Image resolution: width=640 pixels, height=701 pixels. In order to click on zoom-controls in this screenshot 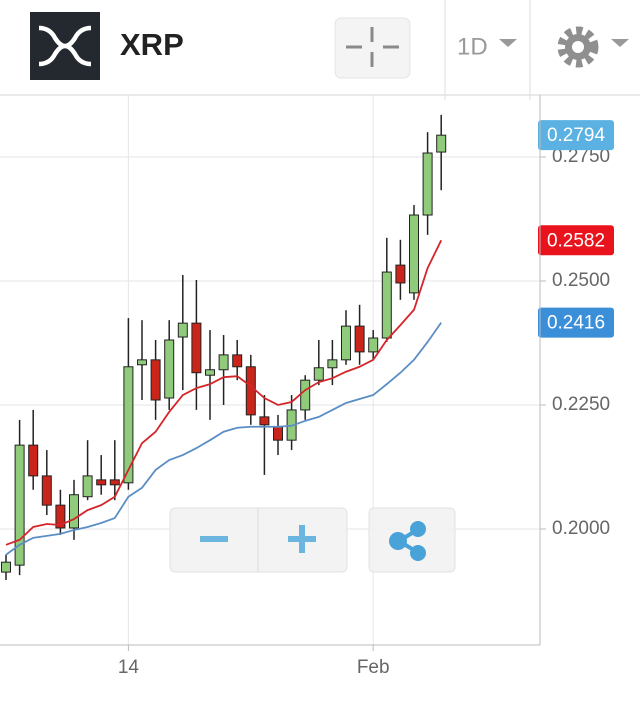, I will do `click(312, 540)`.